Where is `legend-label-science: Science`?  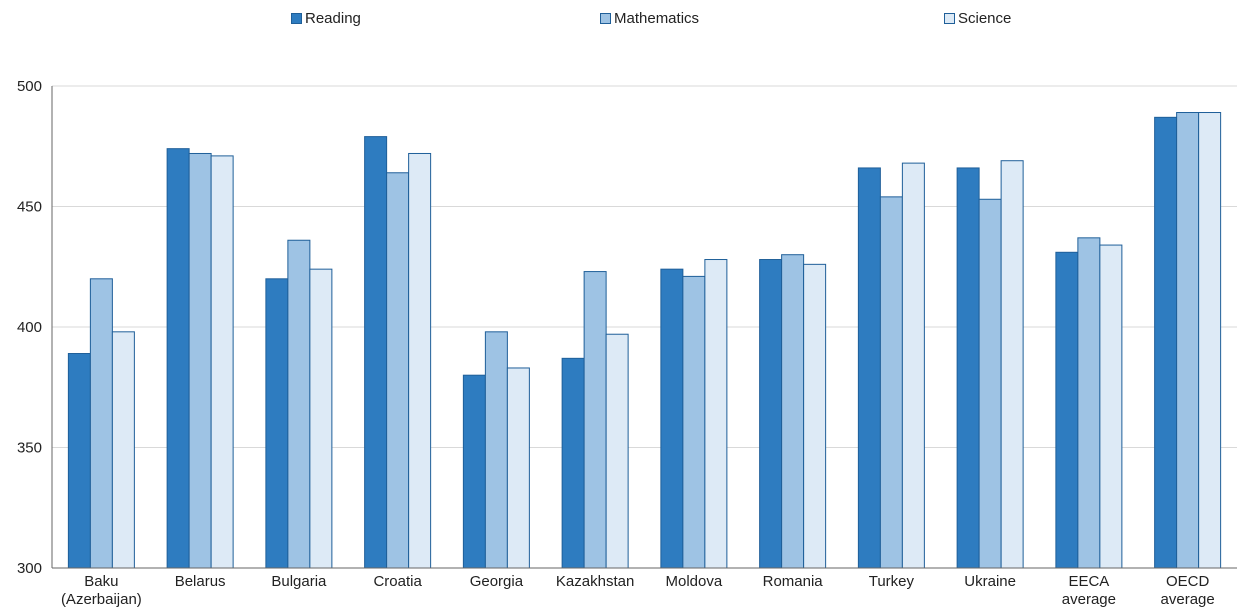
legend-label-science: Science is located at coordinates (985, 18).